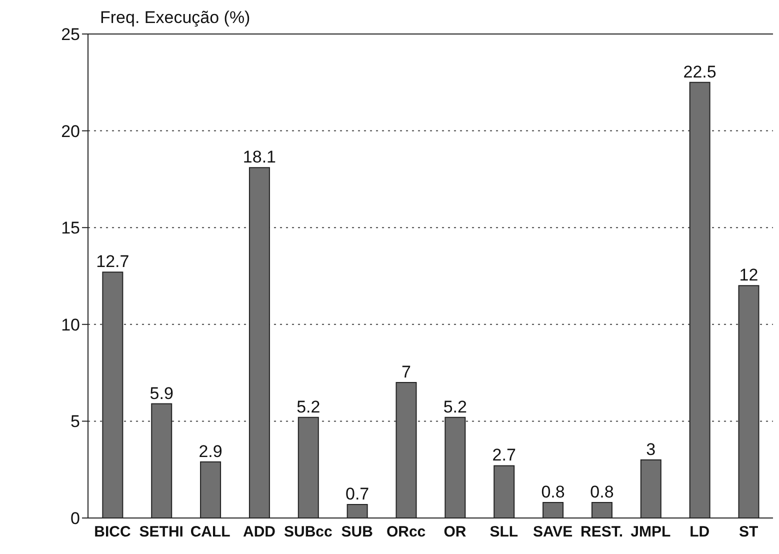 The image size is (779, 554). I want to click on x-tick-label: BICC, so click(112, 532).